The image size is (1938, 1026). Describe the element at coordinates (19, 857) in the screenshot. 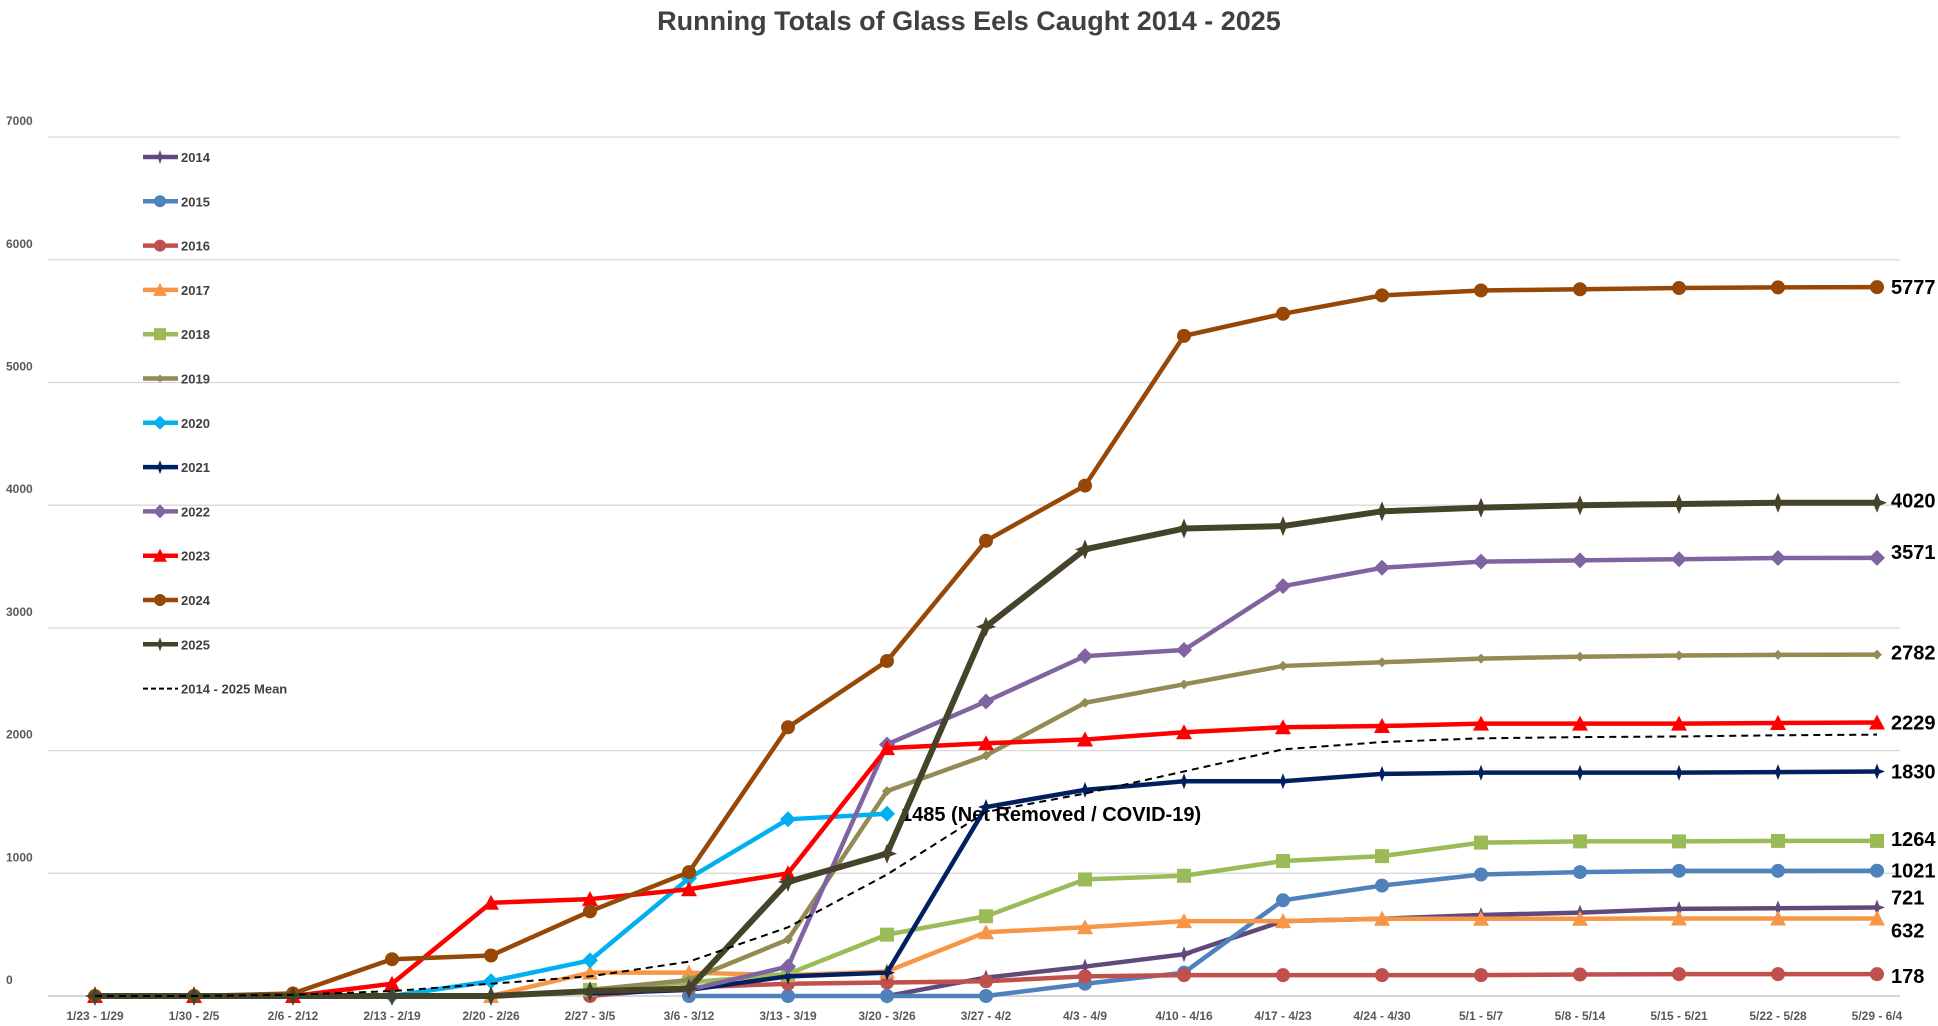

I see `y-tick-label: 1000` at that location.